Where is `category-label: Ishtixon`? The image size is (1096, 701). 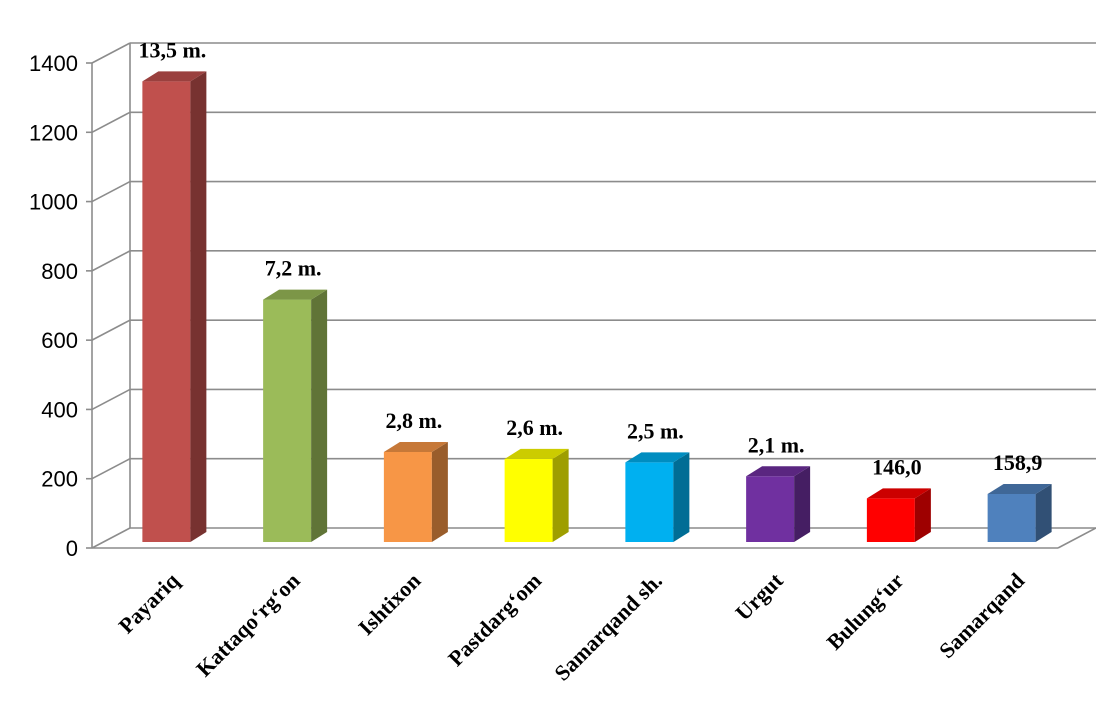 category-label: Ishtixon is located at coordinates (389, 604).